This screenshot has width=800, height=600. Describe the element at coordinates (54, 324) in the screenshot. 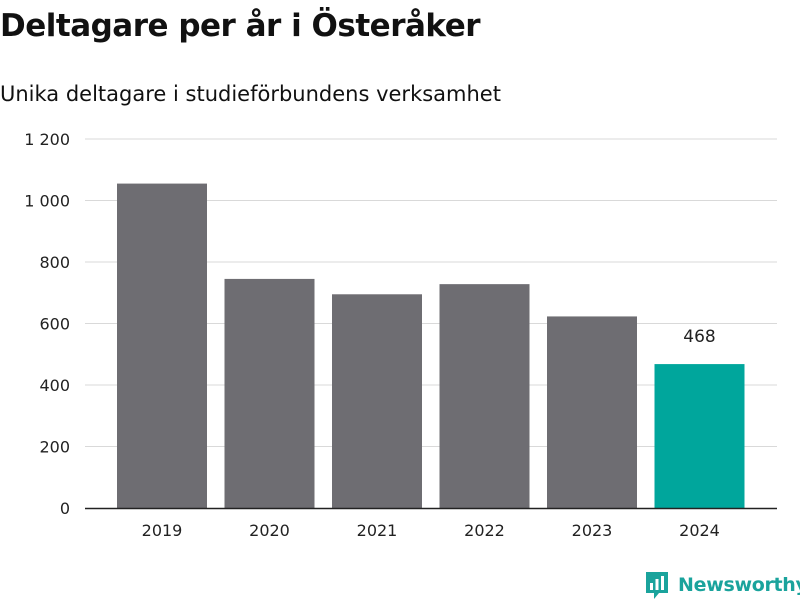

I see `y-tick-label: 600` at that location.